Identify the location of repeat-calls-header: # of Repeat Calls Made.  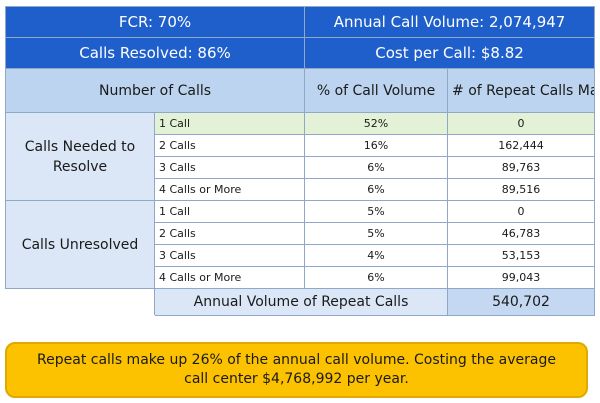
(521, 90).